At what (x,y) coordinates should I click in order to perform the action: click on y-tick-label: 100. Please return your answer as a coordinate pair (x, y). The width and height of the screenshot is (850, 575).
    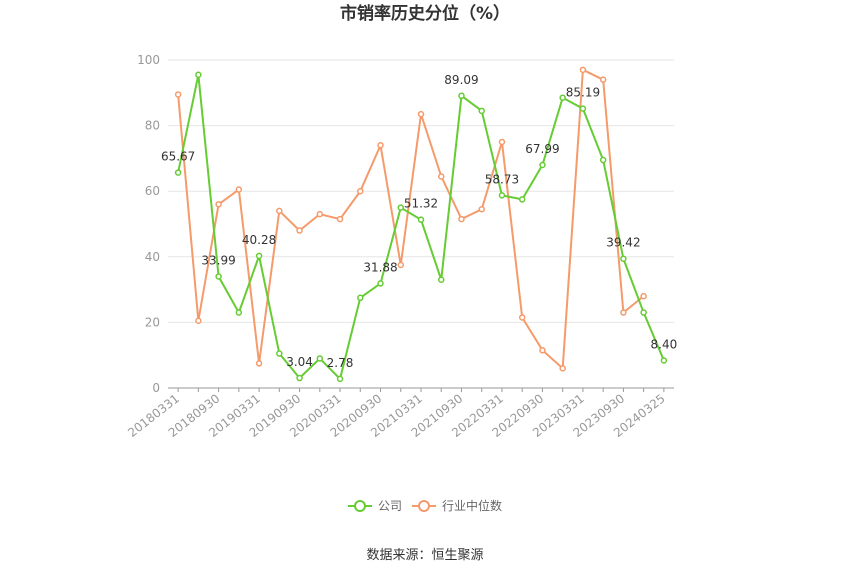
    Looking at the image, I should click on (148, 60).